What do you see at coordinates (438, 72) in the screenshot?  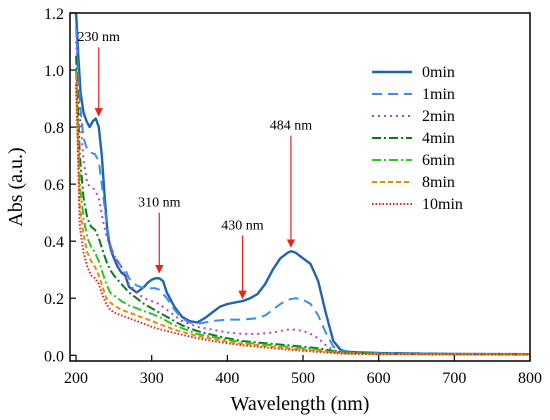 I see `legend-label: 0min` at bounding box center [438, 72].